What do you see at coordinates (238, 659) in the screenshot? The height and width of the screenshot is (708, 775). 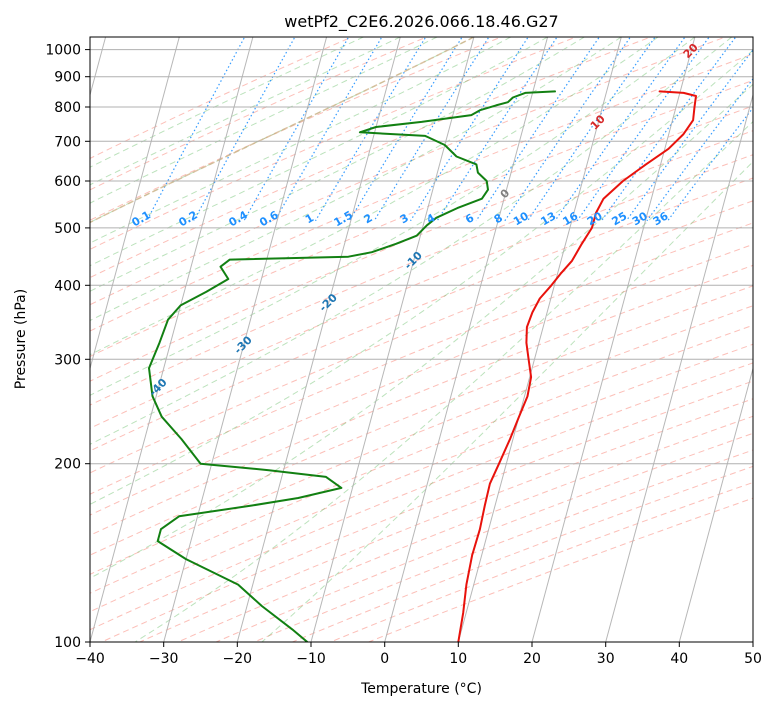 I see `x-tick-label: −20` at bounding box center [238, 659].